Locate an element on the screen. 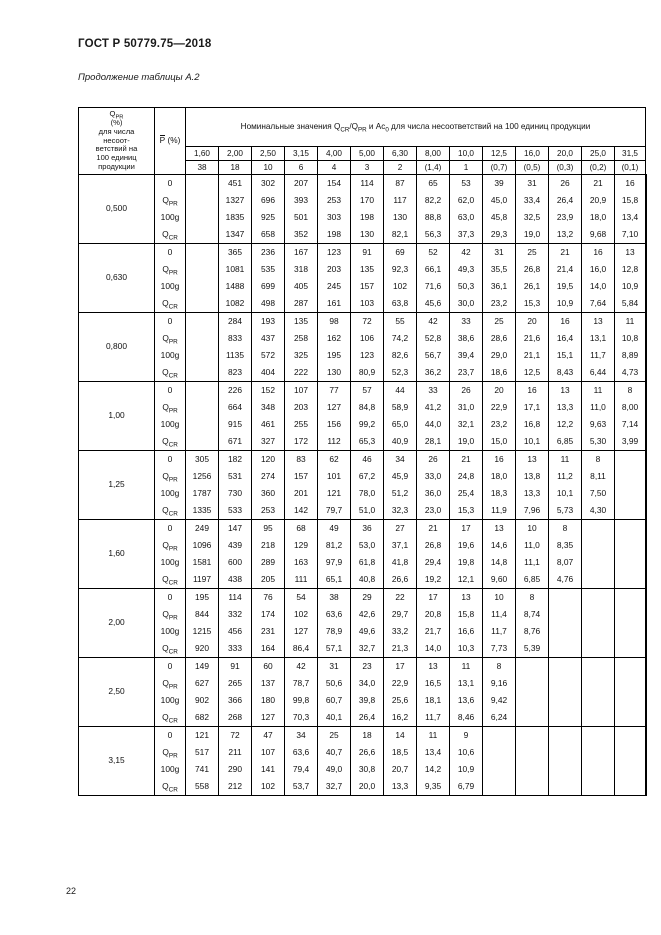  header-pbar-symbol: P is located at coordinates (162, 140).